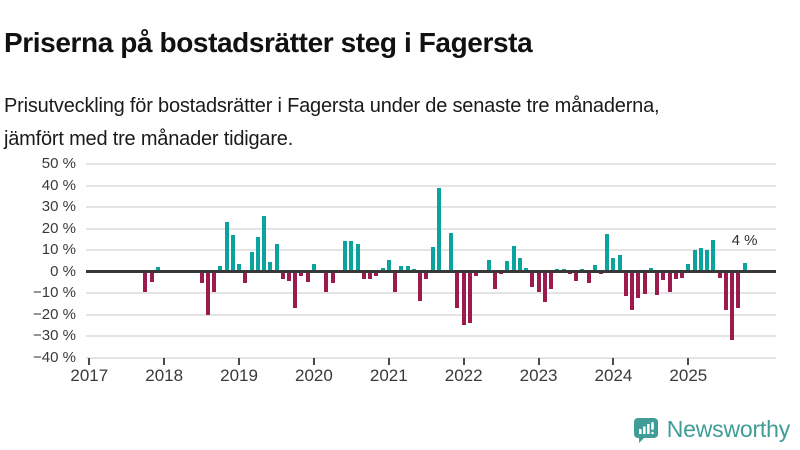 The height and width of the screenshot is (450, 800). Describe the element at coordinates (58, 185) in the screenshot. I see `y-tick-label: 40 %` at that location.